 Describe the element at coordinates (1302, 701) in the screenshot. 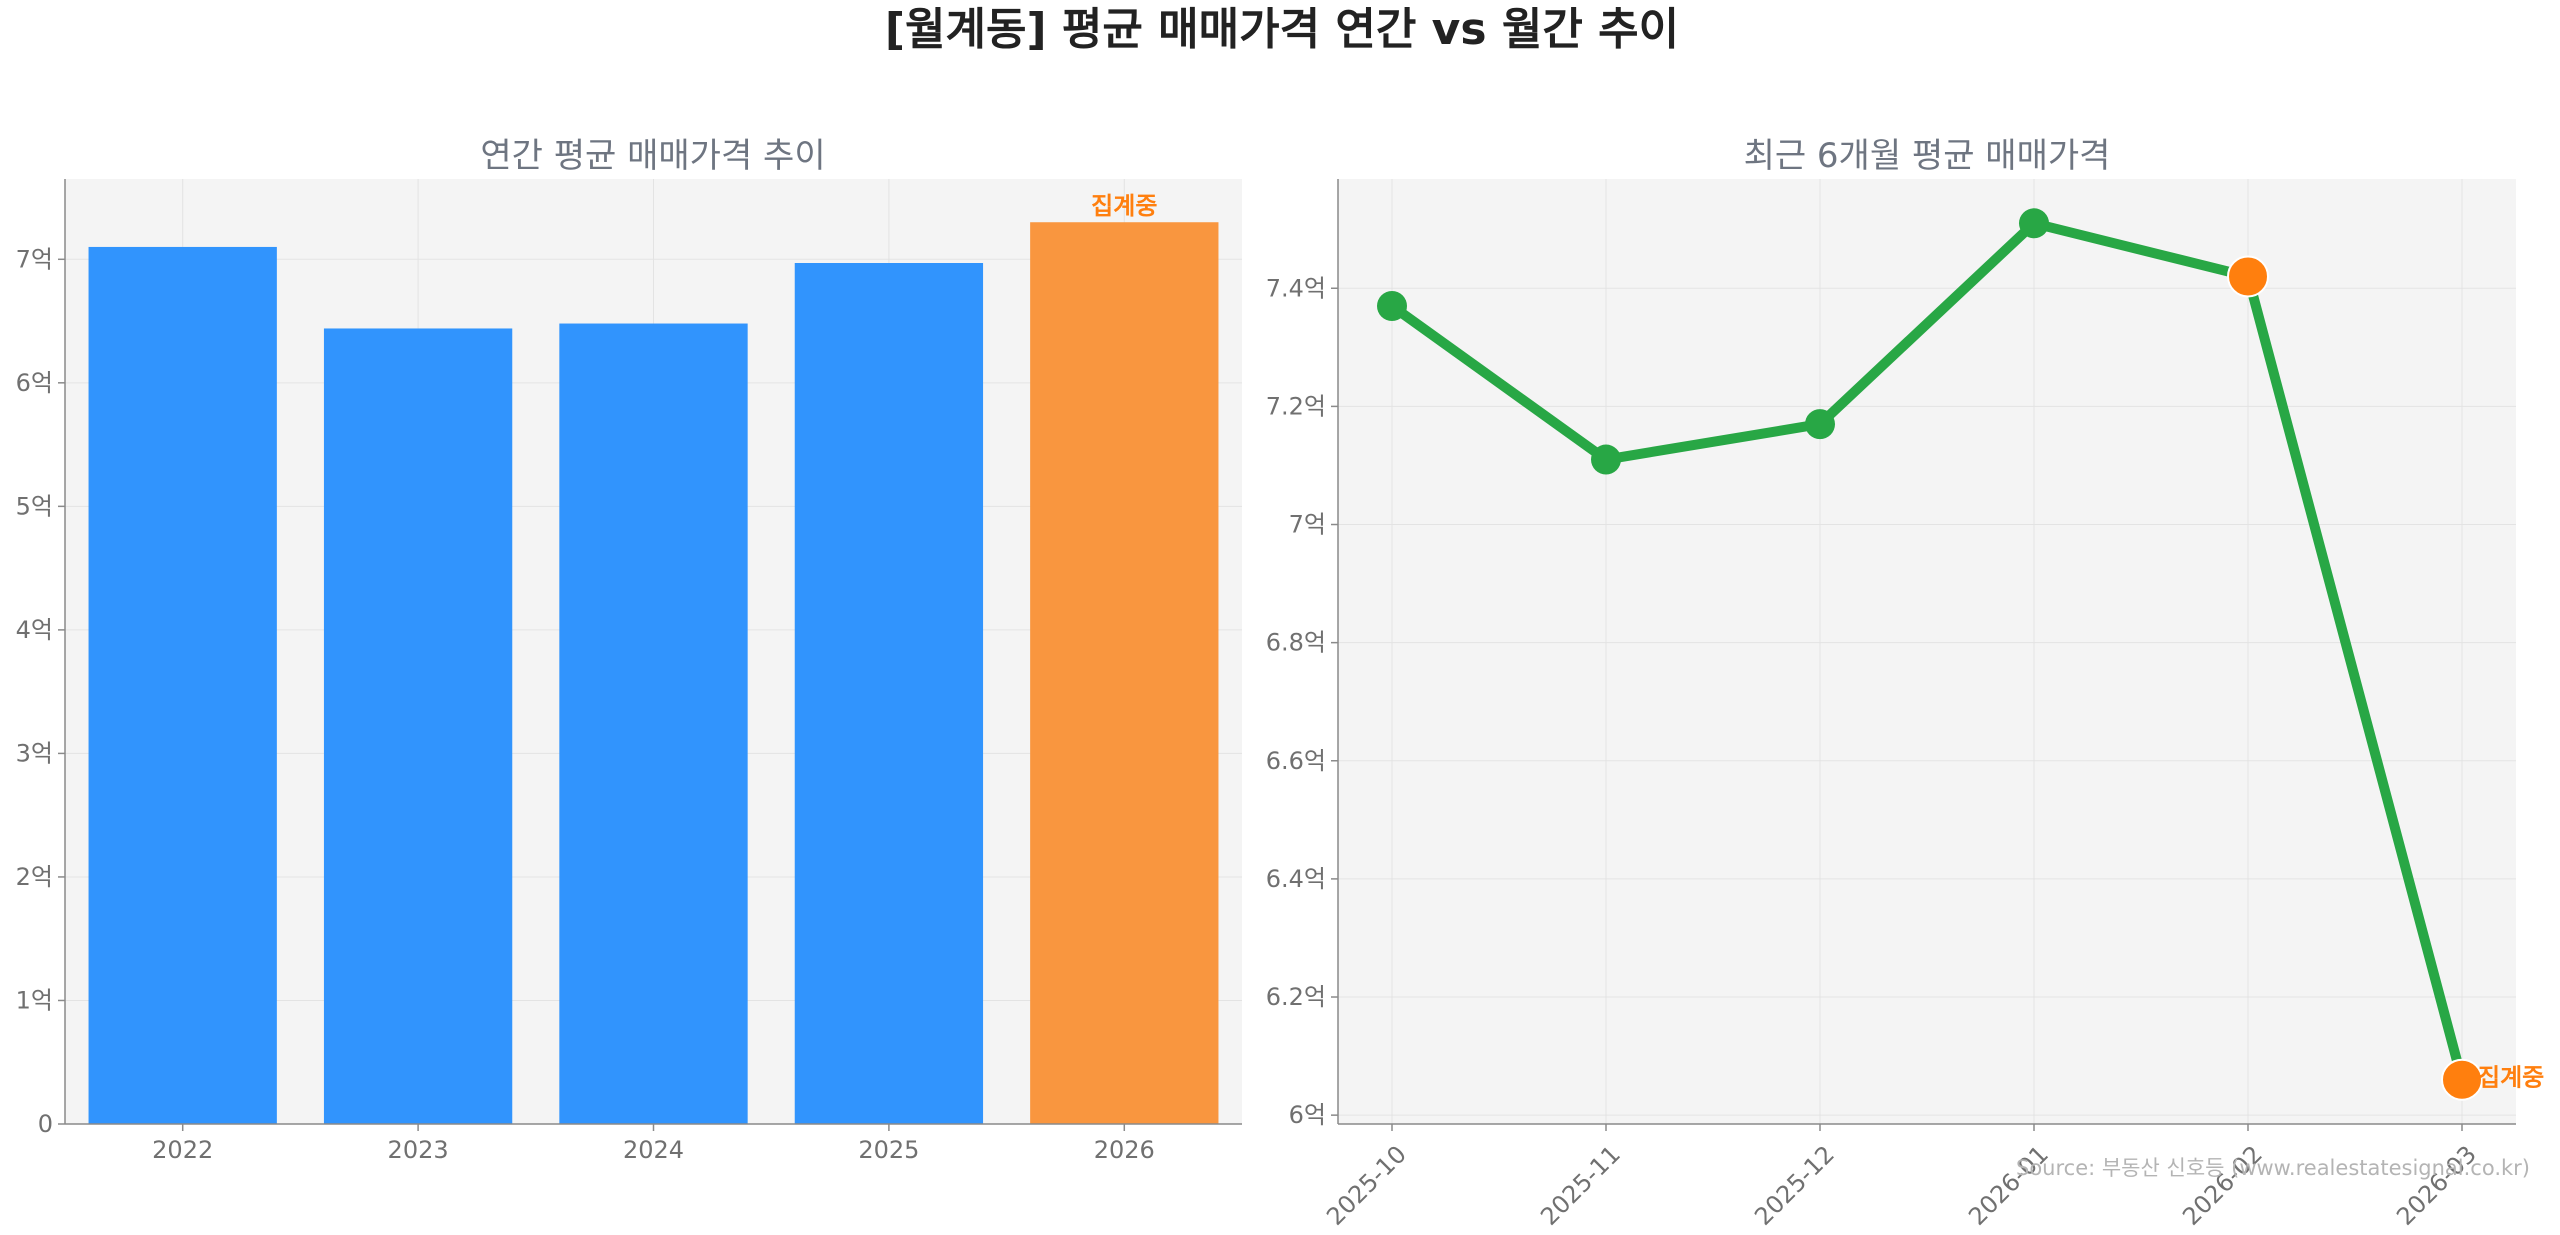

I see `monthly-y-axis: 6억 6.2억 6.4억 6.6억 6.8억 7억 7.2억 7.4억` at that location.